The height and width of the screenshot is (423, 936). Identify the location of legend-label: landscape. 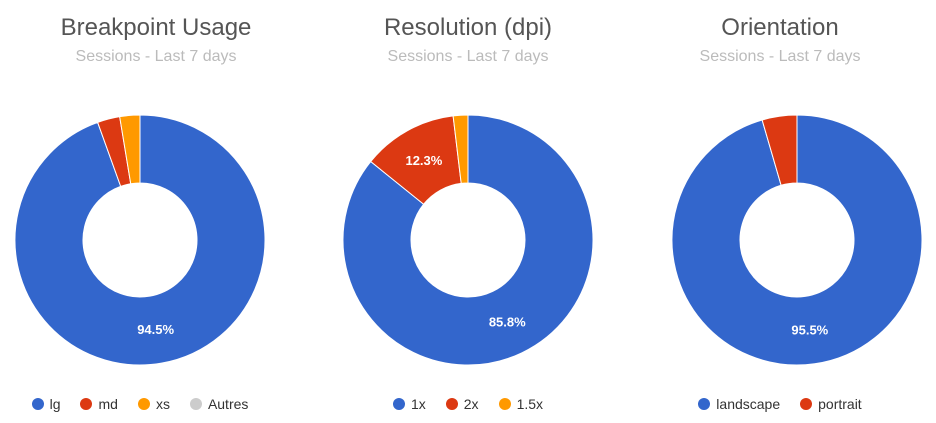
(748, 404).